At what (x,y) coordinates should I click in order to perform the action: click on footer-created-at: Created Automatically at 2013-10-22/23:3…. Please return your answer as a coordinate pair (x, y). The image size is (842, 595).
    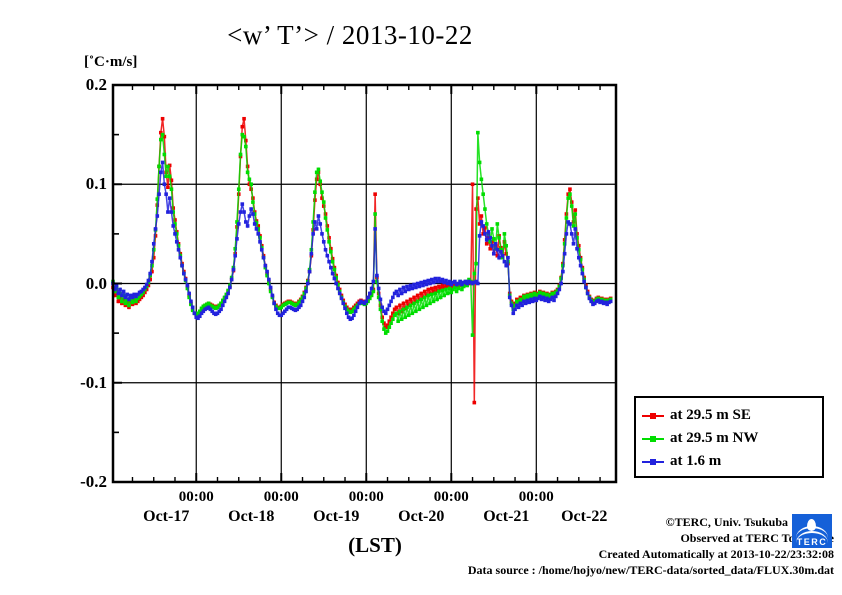
    Looking at the image, I should click on (716, 554).